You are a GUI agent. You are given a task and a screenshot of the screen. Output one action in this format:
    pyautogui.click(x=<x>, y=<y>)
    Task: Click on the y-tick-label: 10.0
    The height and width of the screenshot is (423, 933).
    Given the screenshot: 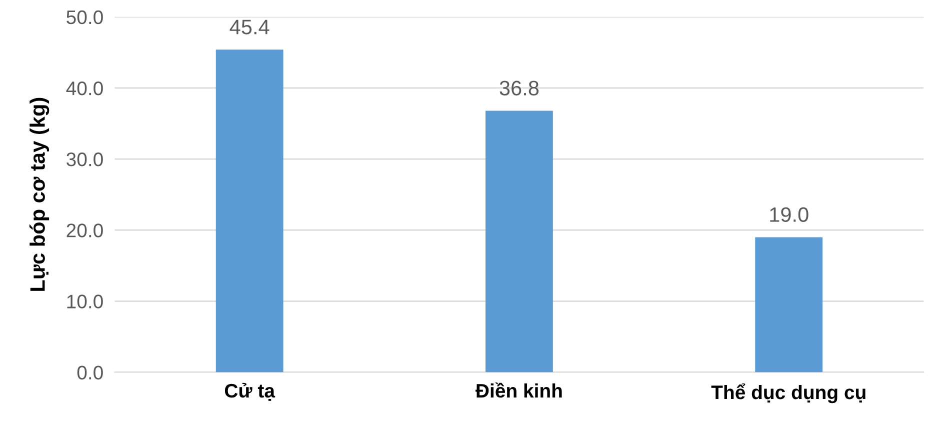 What is the action you would take?
    pyautogui.click(x=85, y=301)
    